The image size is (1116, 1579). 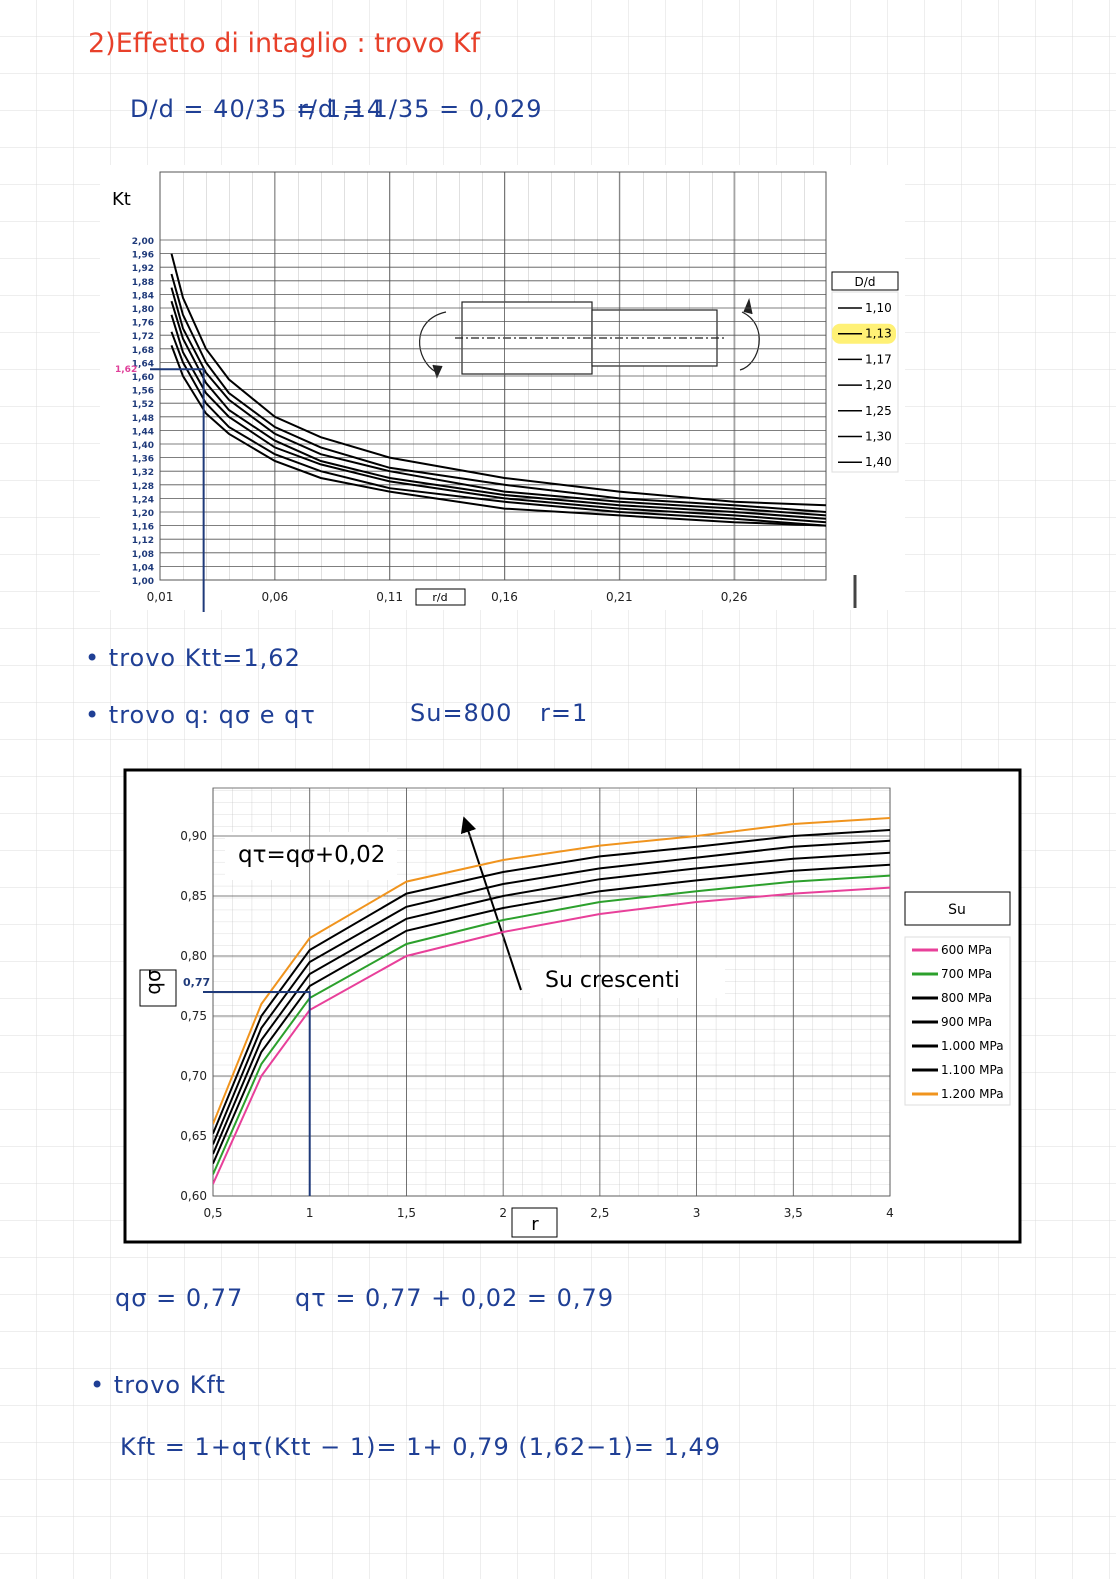 I want to click on y-tick-label: 0,65, so click(x=193, y=1136).